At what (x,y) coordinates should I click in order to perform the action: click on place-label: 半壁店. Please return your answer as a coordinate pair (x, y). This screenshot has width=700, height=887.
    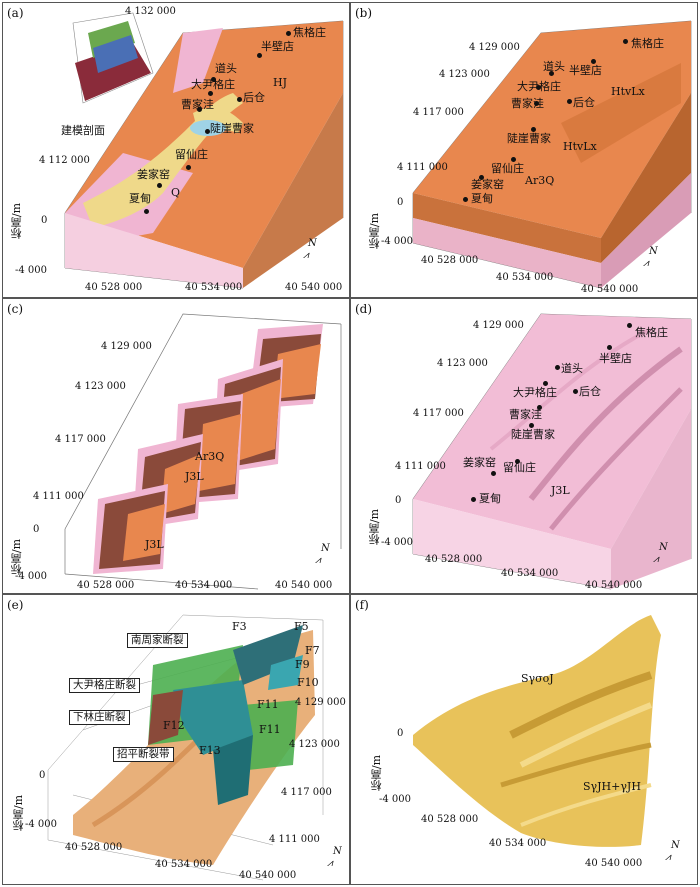
    Looking at the image, I should click on (615, 358).